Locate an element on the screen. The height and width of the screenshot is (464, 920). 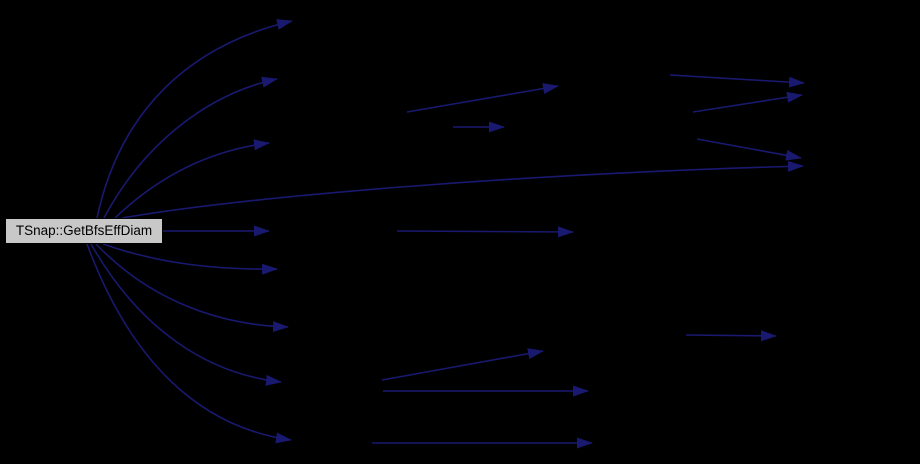
call-edge-fan-long-right is located at coordinates (462, 189).